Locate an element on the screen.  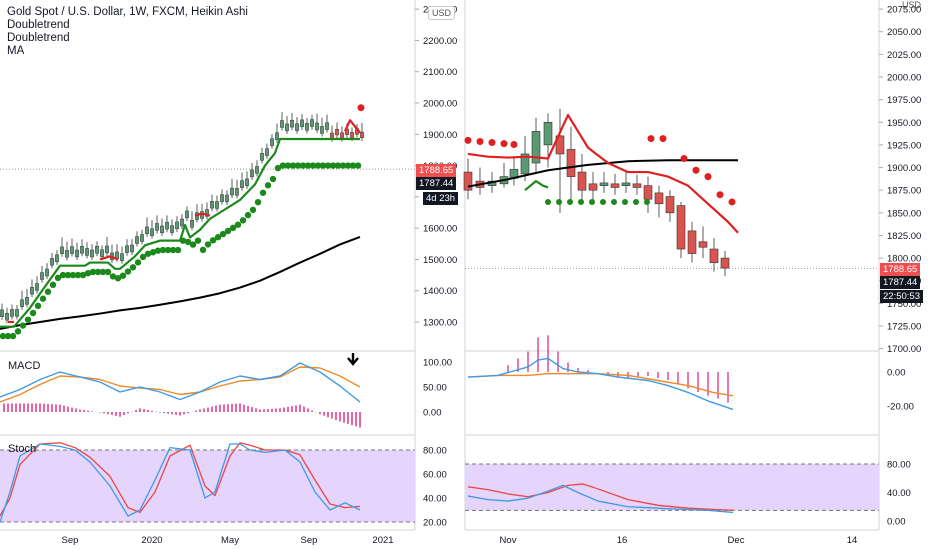
stoch-band-left is located at coordinates (207, 486).